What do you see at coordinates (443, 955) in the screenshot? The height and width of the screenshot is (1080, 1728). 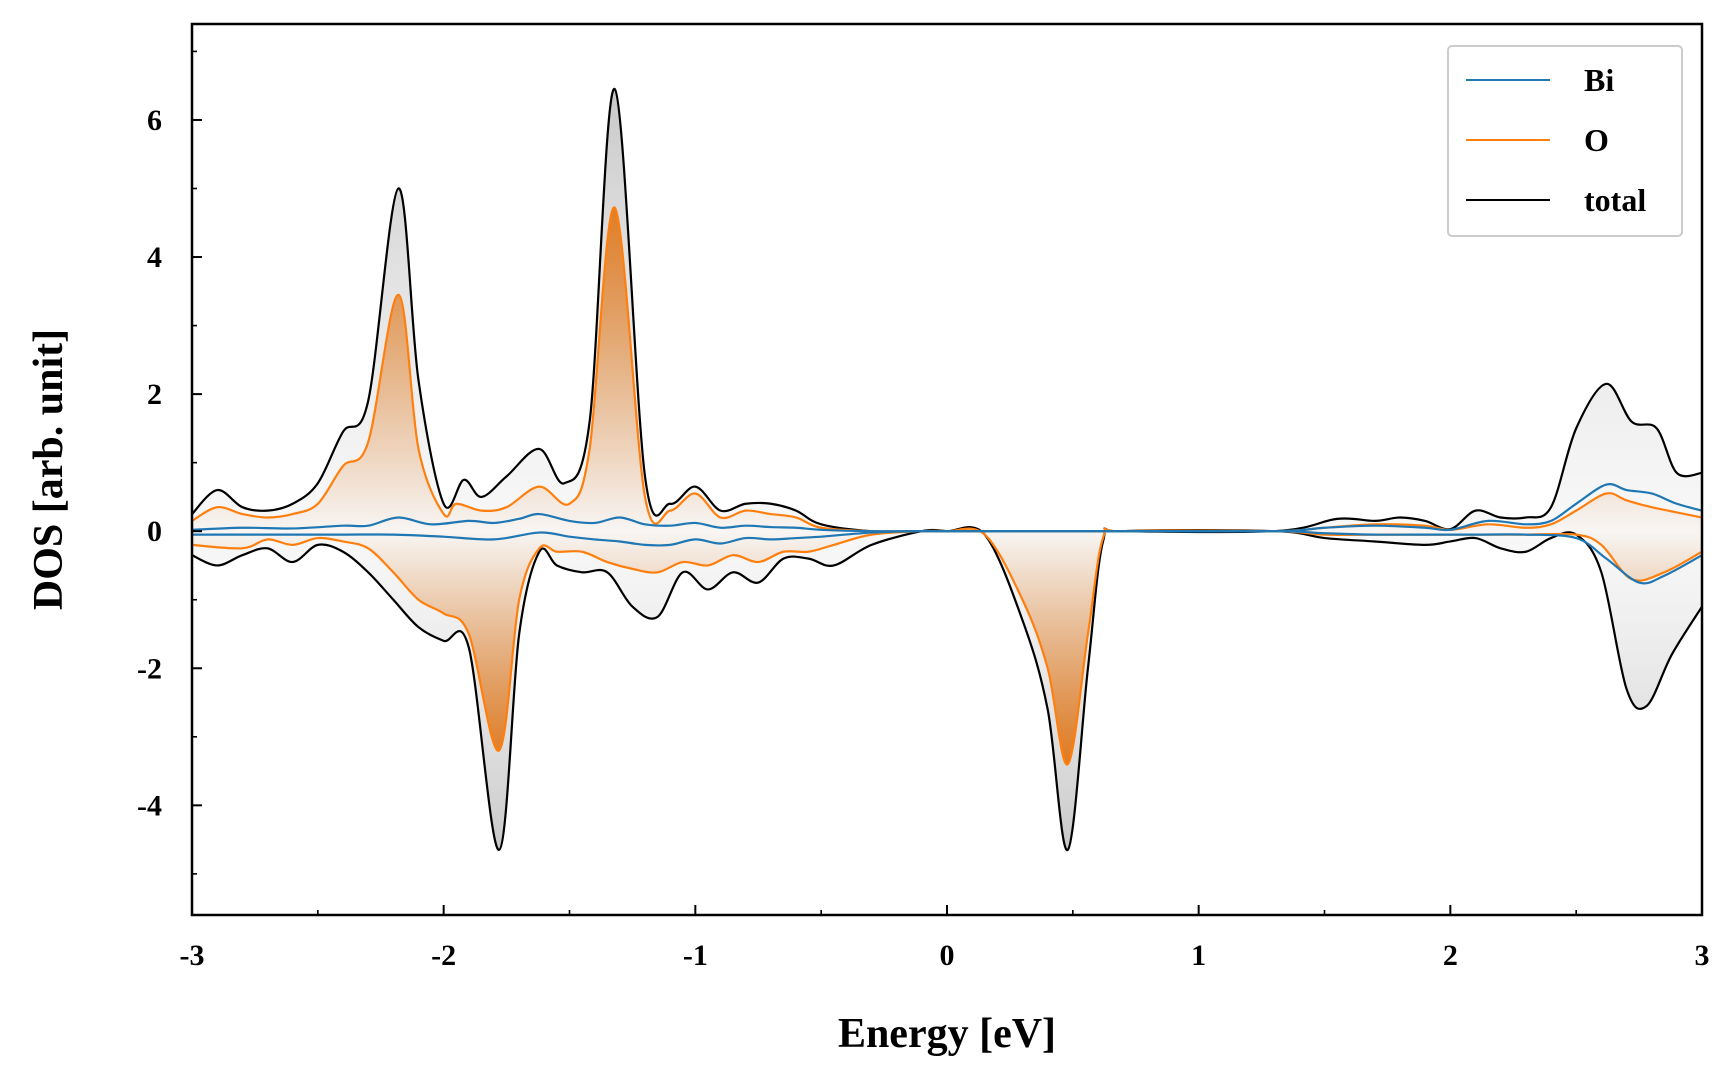 I see `x-tick-label: -2` at bounding box center [443, 955].